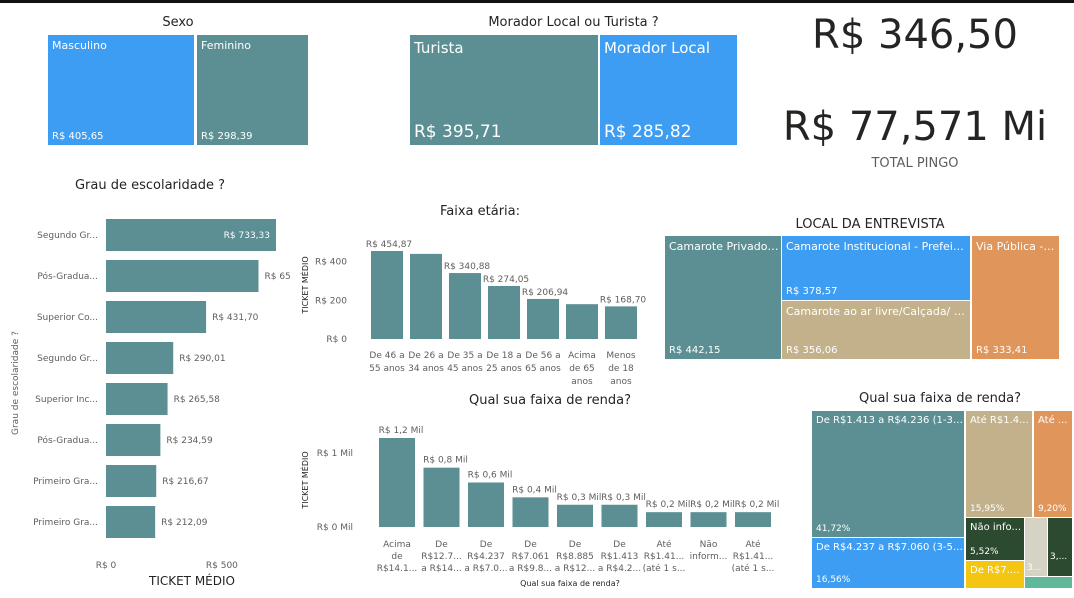  Describe the element at coordinates (709, 545) in the screenshot. I see `x-tick-label: Não` at that location.